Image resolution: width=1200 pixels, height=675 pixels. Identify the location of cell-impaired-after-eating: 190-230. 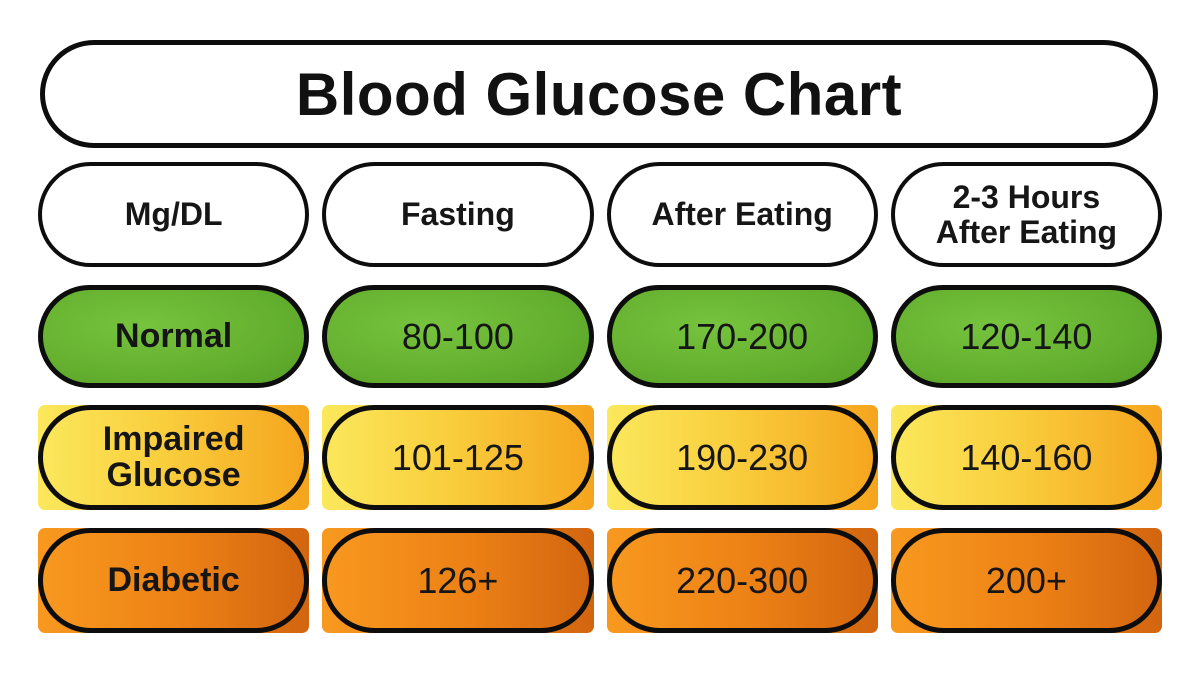
(742, 457).